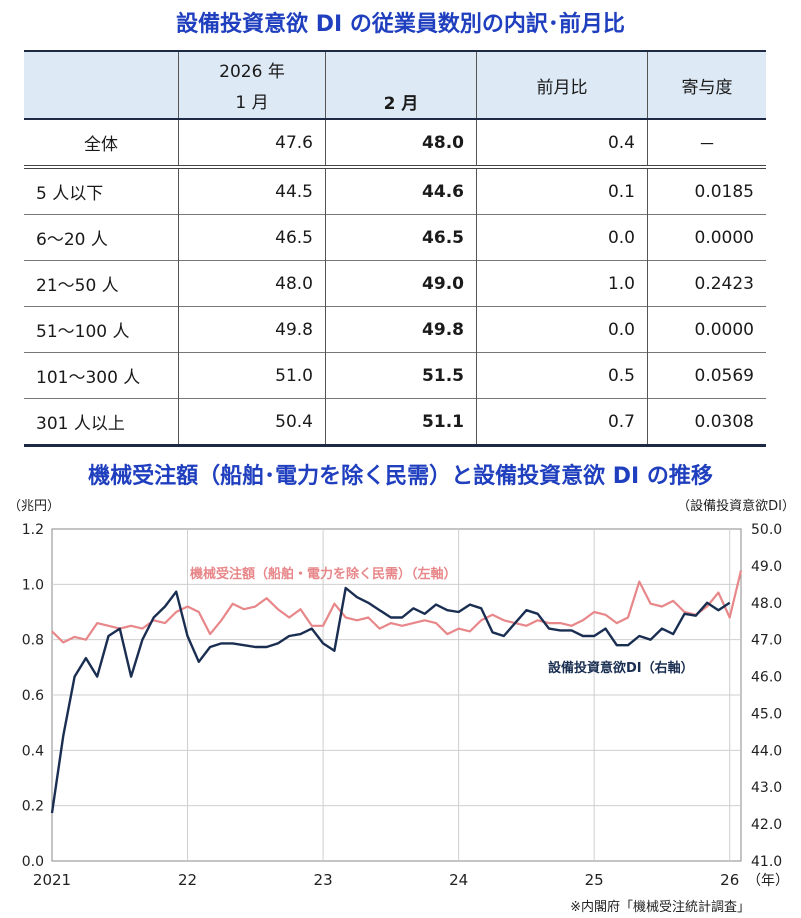 The height and width of the screenshot is (918, 801). Describe the element at coordinates (706, 283) in the screenshot. I see `cell-contrib: 0.2423` at that location.